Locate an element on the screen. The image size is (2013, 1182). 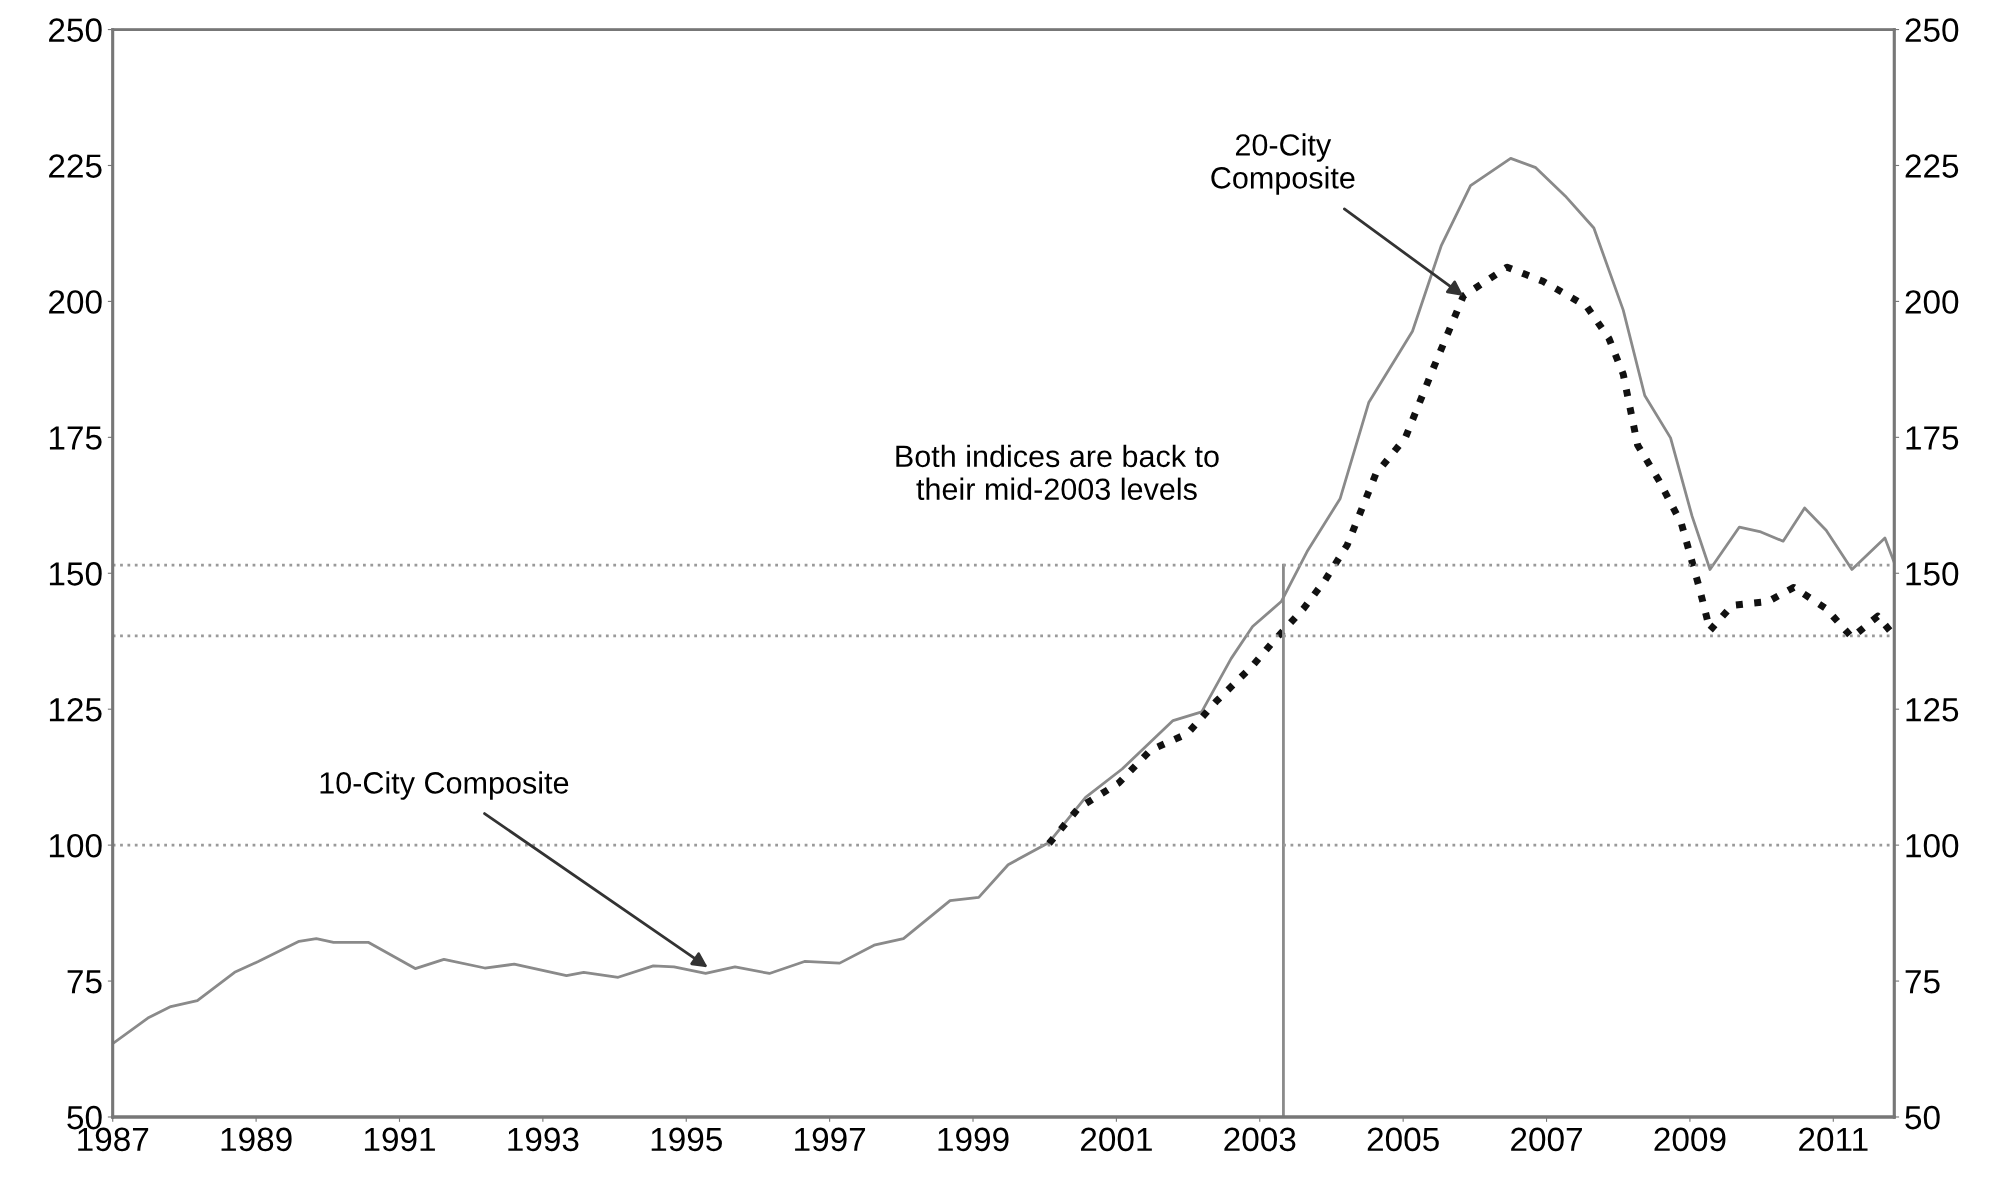
annotation: 10-City Composite is located at coordinates (444, 785).